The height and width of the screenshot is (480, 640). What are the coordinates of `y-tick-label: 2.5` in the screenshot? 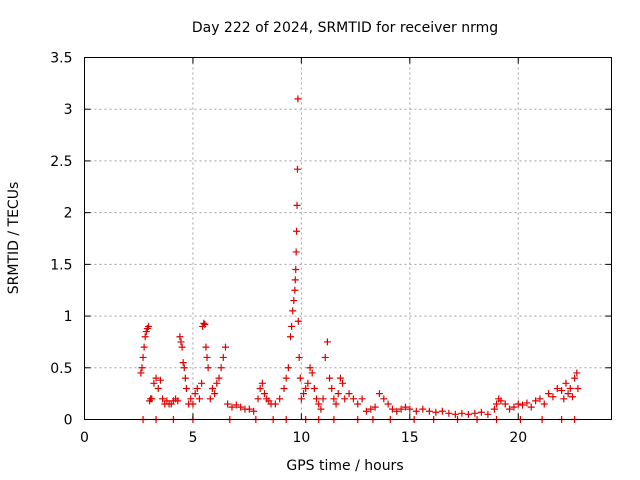 It's located at (61, 162).